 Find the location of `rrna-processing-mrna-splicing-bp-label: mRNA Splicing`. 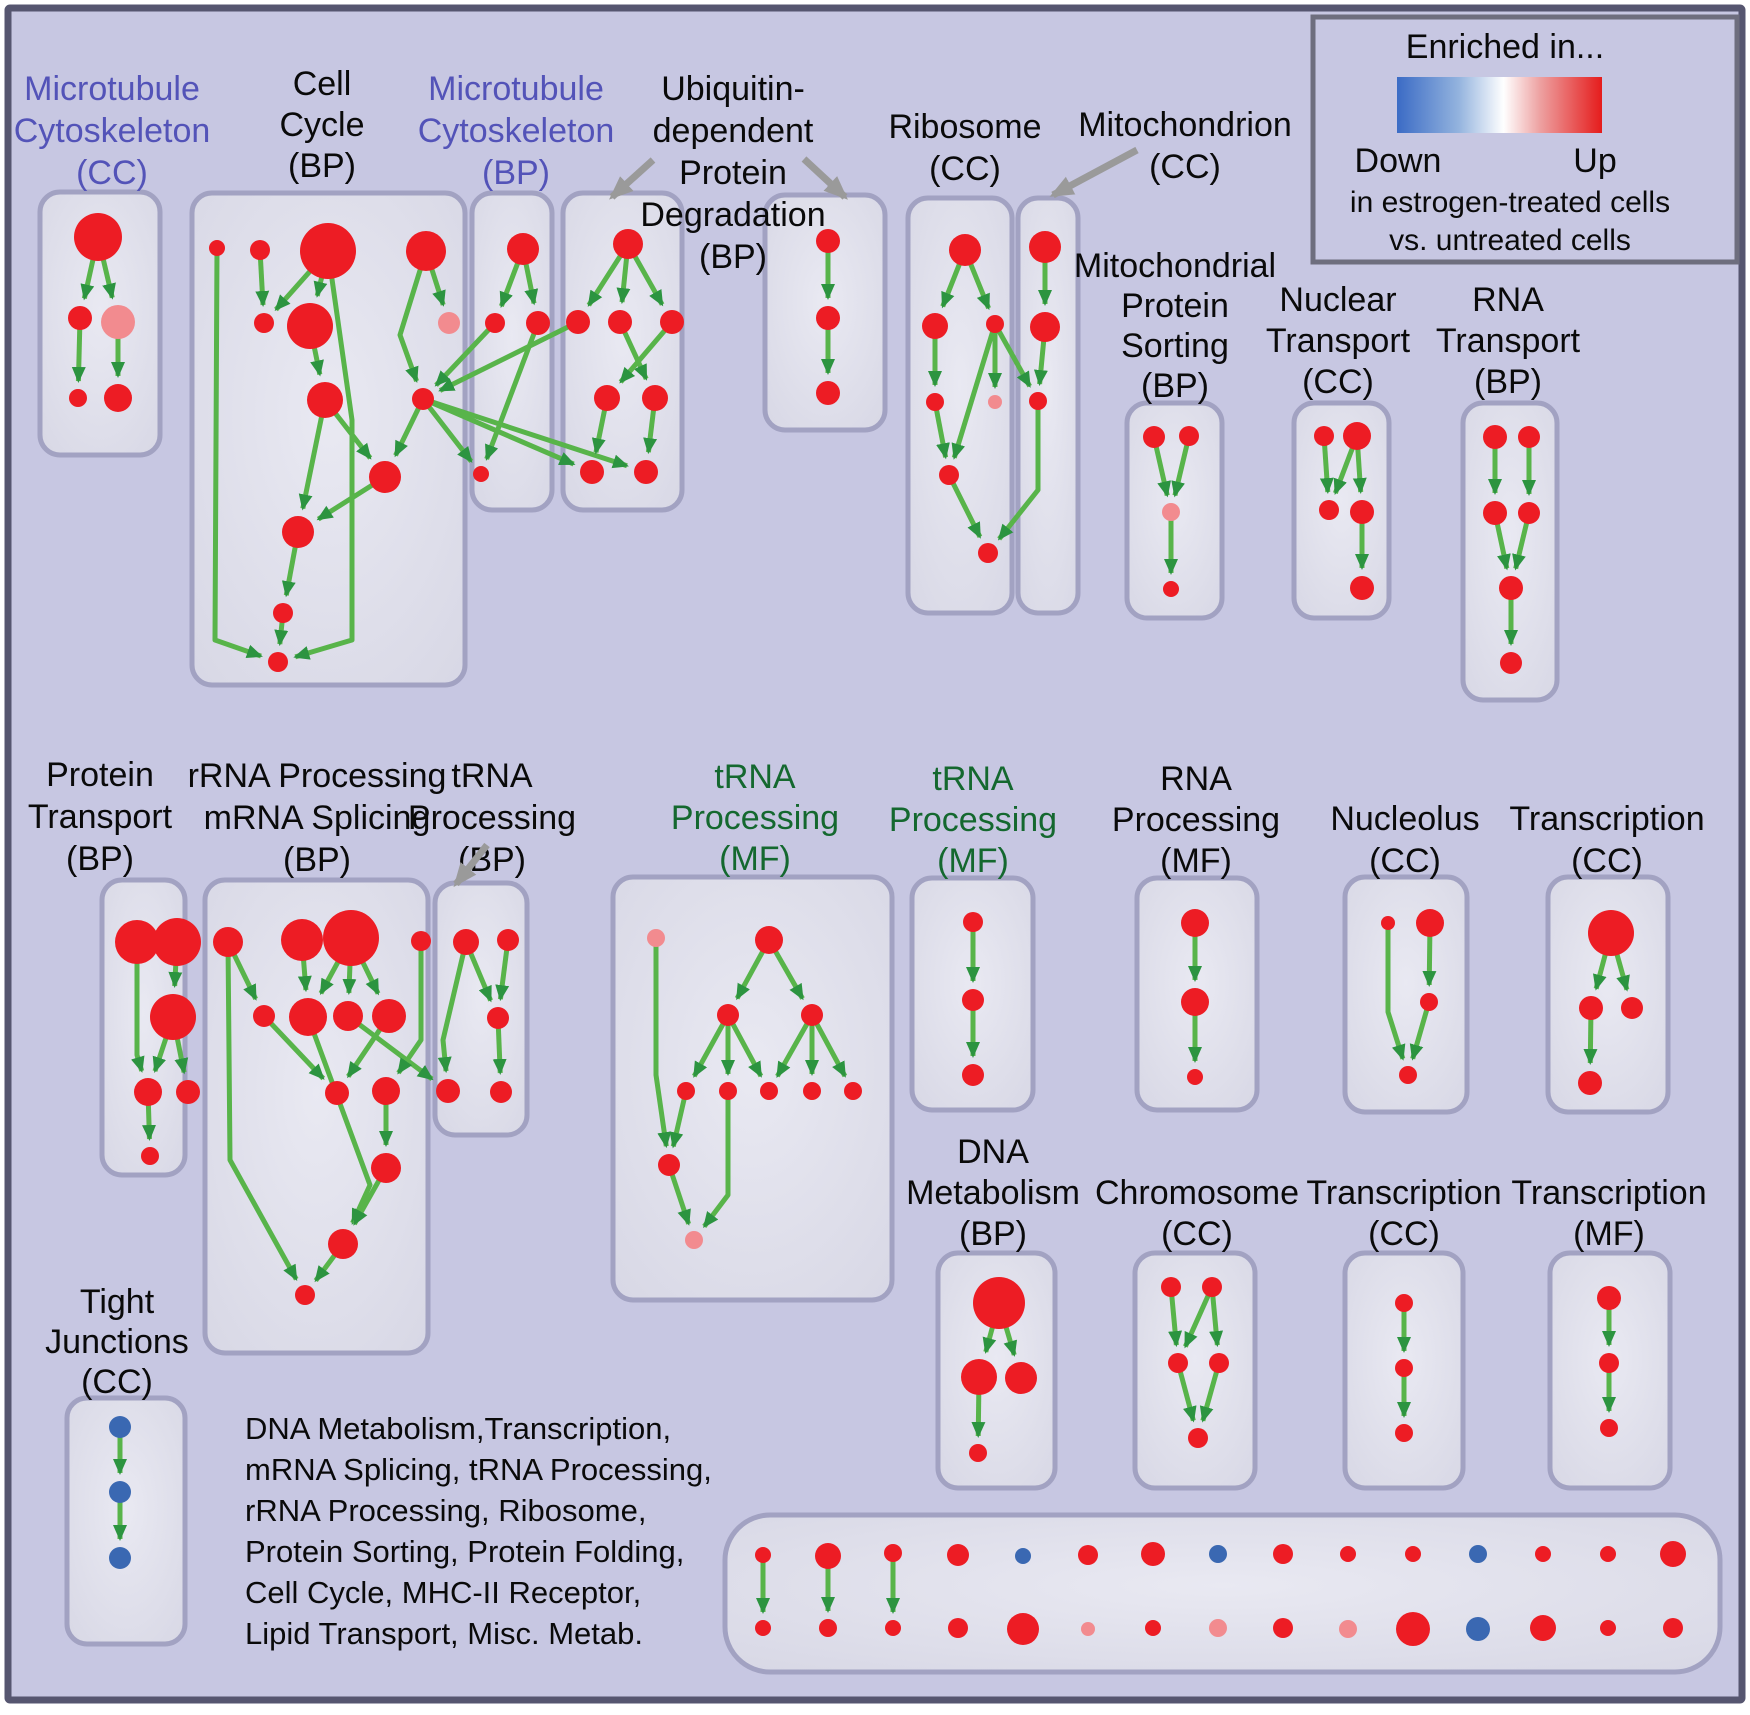

rrna-processing-mrna-splicing-bp-label: mRNA Splicing is located at coordinates (317, 818).